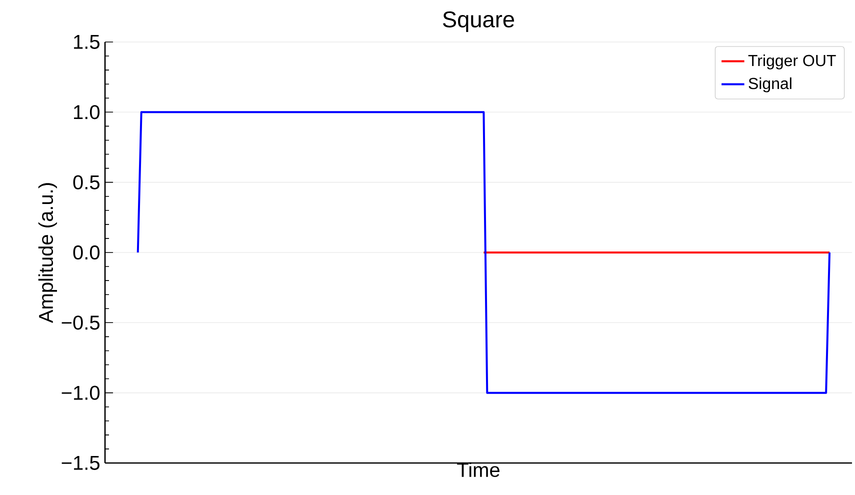 The width and height of the screenshot is (855, 495). I want to click on y-tick-label: −0.5, so click(81, 323).